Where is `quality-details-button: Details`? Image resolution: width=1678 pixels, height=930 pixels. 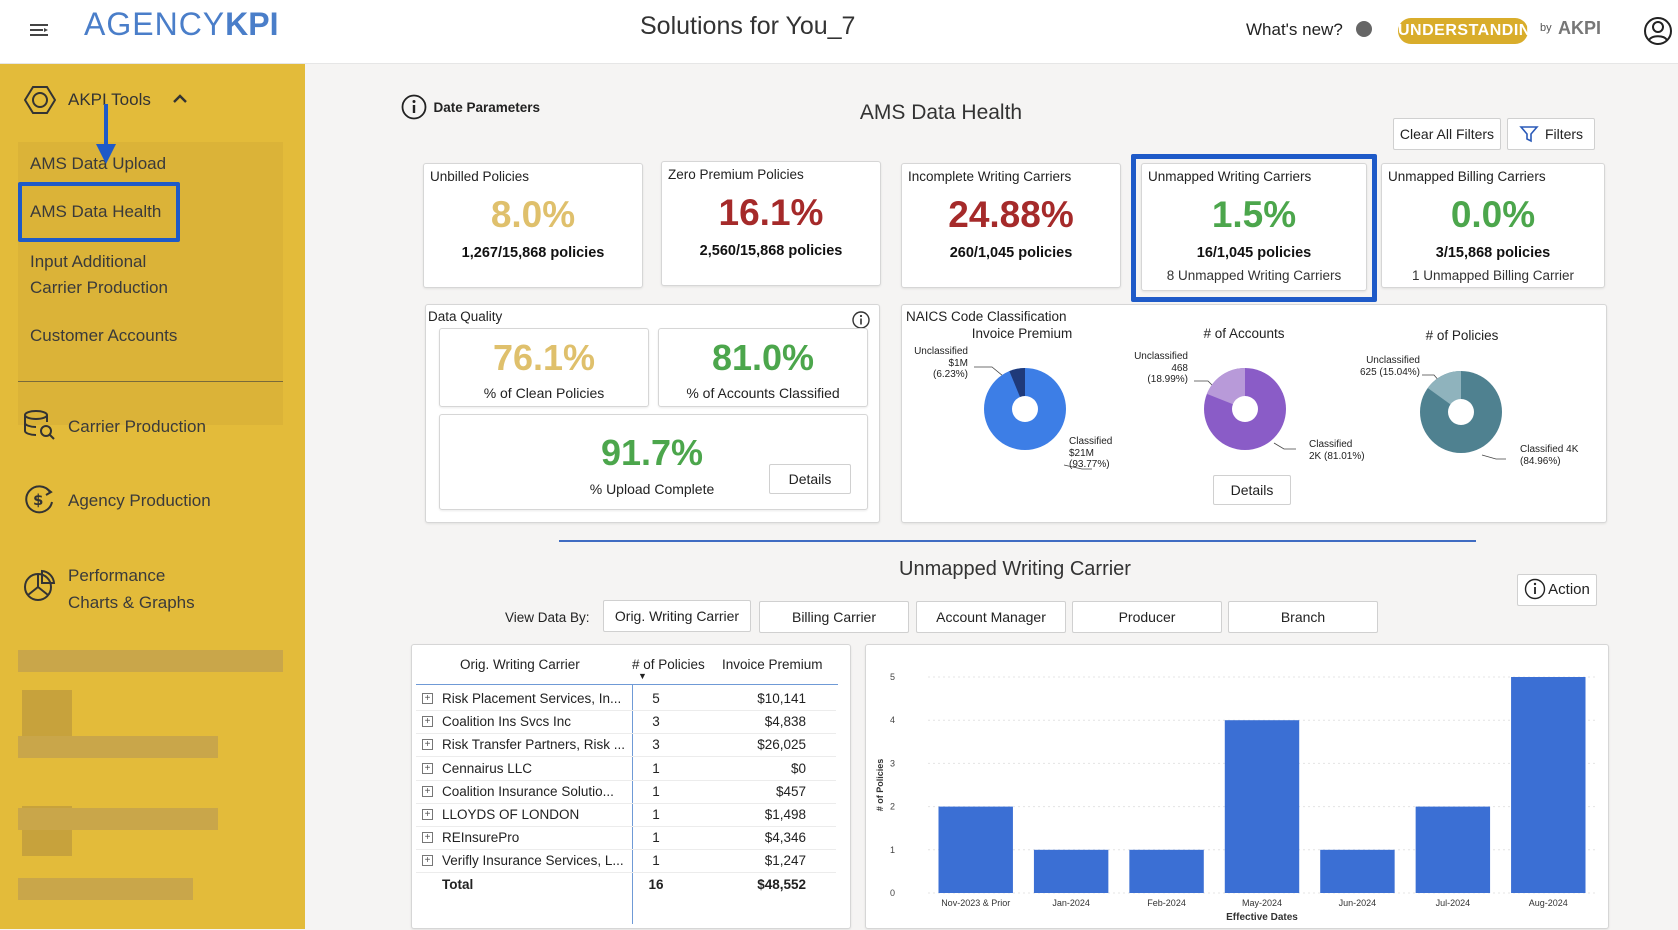 quality-details-button: Details is located at coordinates (810, 479).